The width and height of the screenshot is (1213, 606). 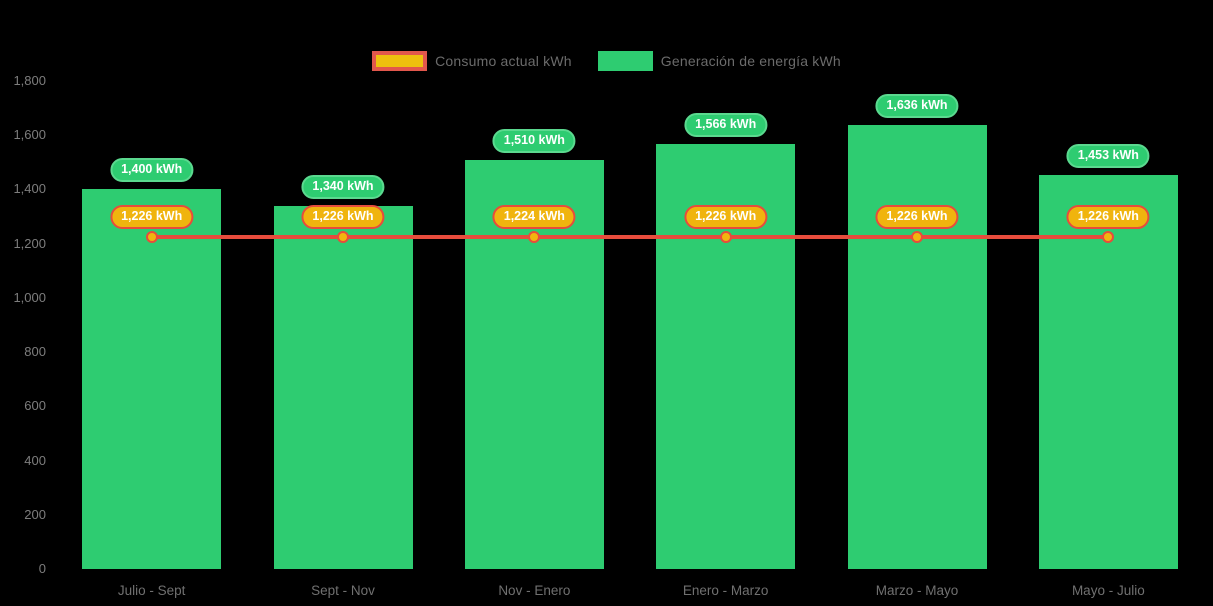 I want to click on y-tick-label-400: 400, so click(x=35, y=460).